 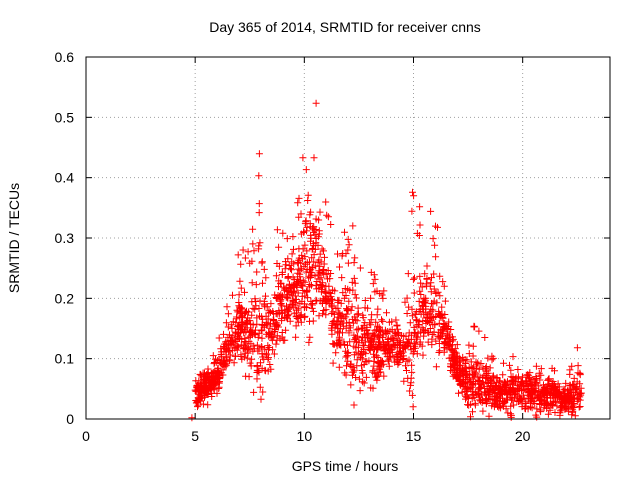 What do you see at coordinates (345, 466) in the screenshot?
I see `x-axis-label: GPS time / hours` at bounding box center [345, 466].